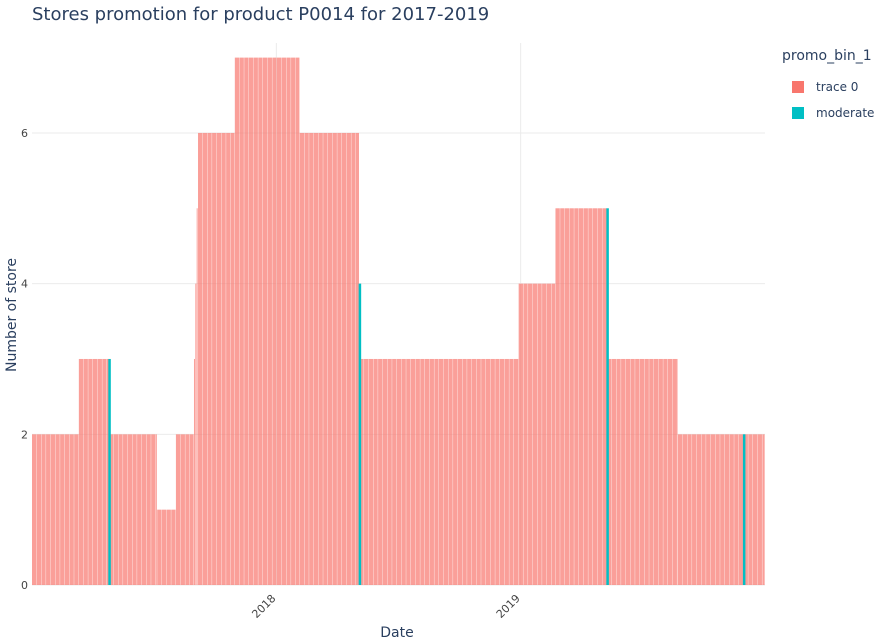 The image size is (888, 640). Describe the element at coordinates (263, 606) in the screenshot. I see `x-tick-label: 2018` at that location.